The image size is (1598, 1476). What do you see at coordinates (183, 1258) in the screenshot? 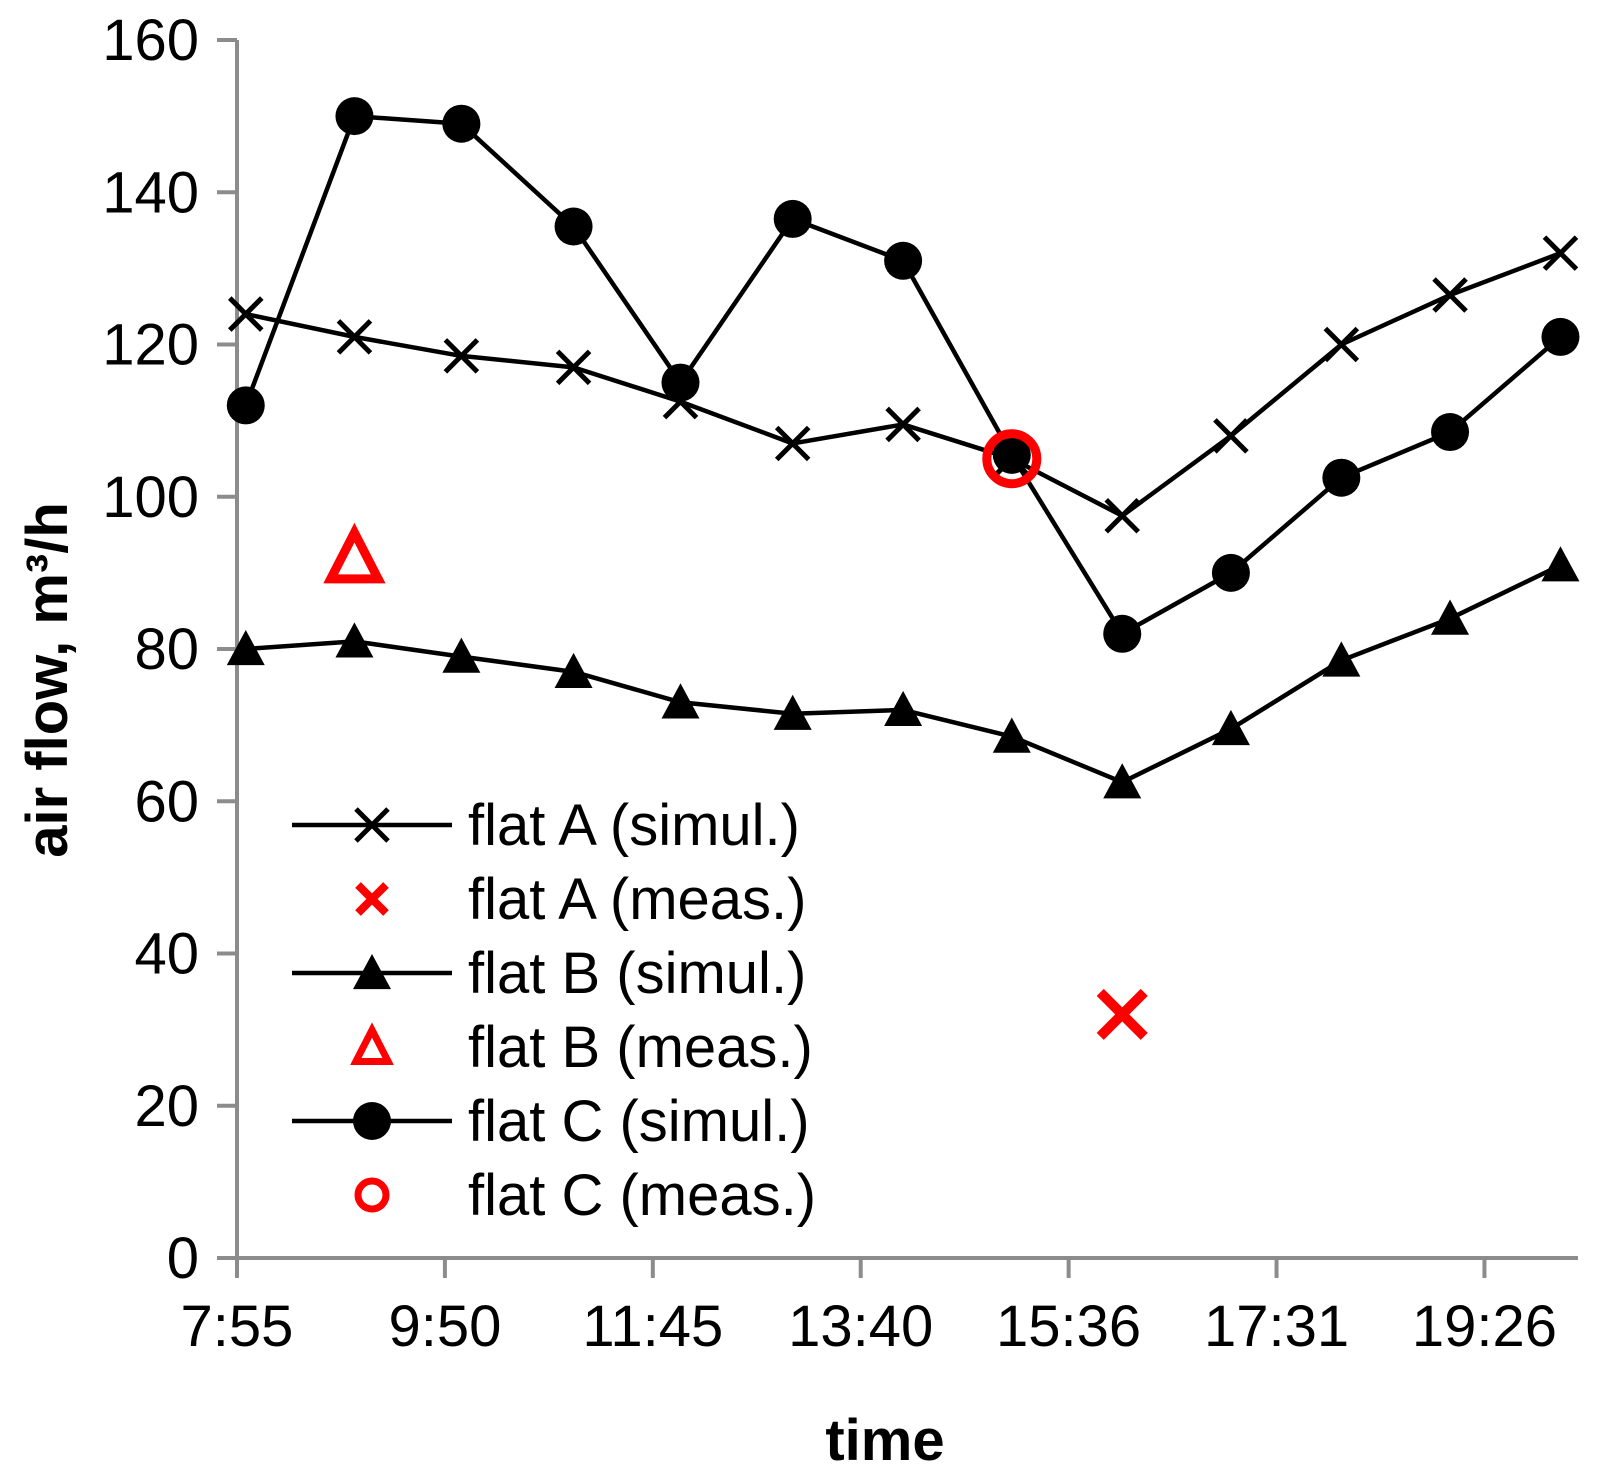
I see `y-tick-label: 0` at bounding box center [183, 1258].